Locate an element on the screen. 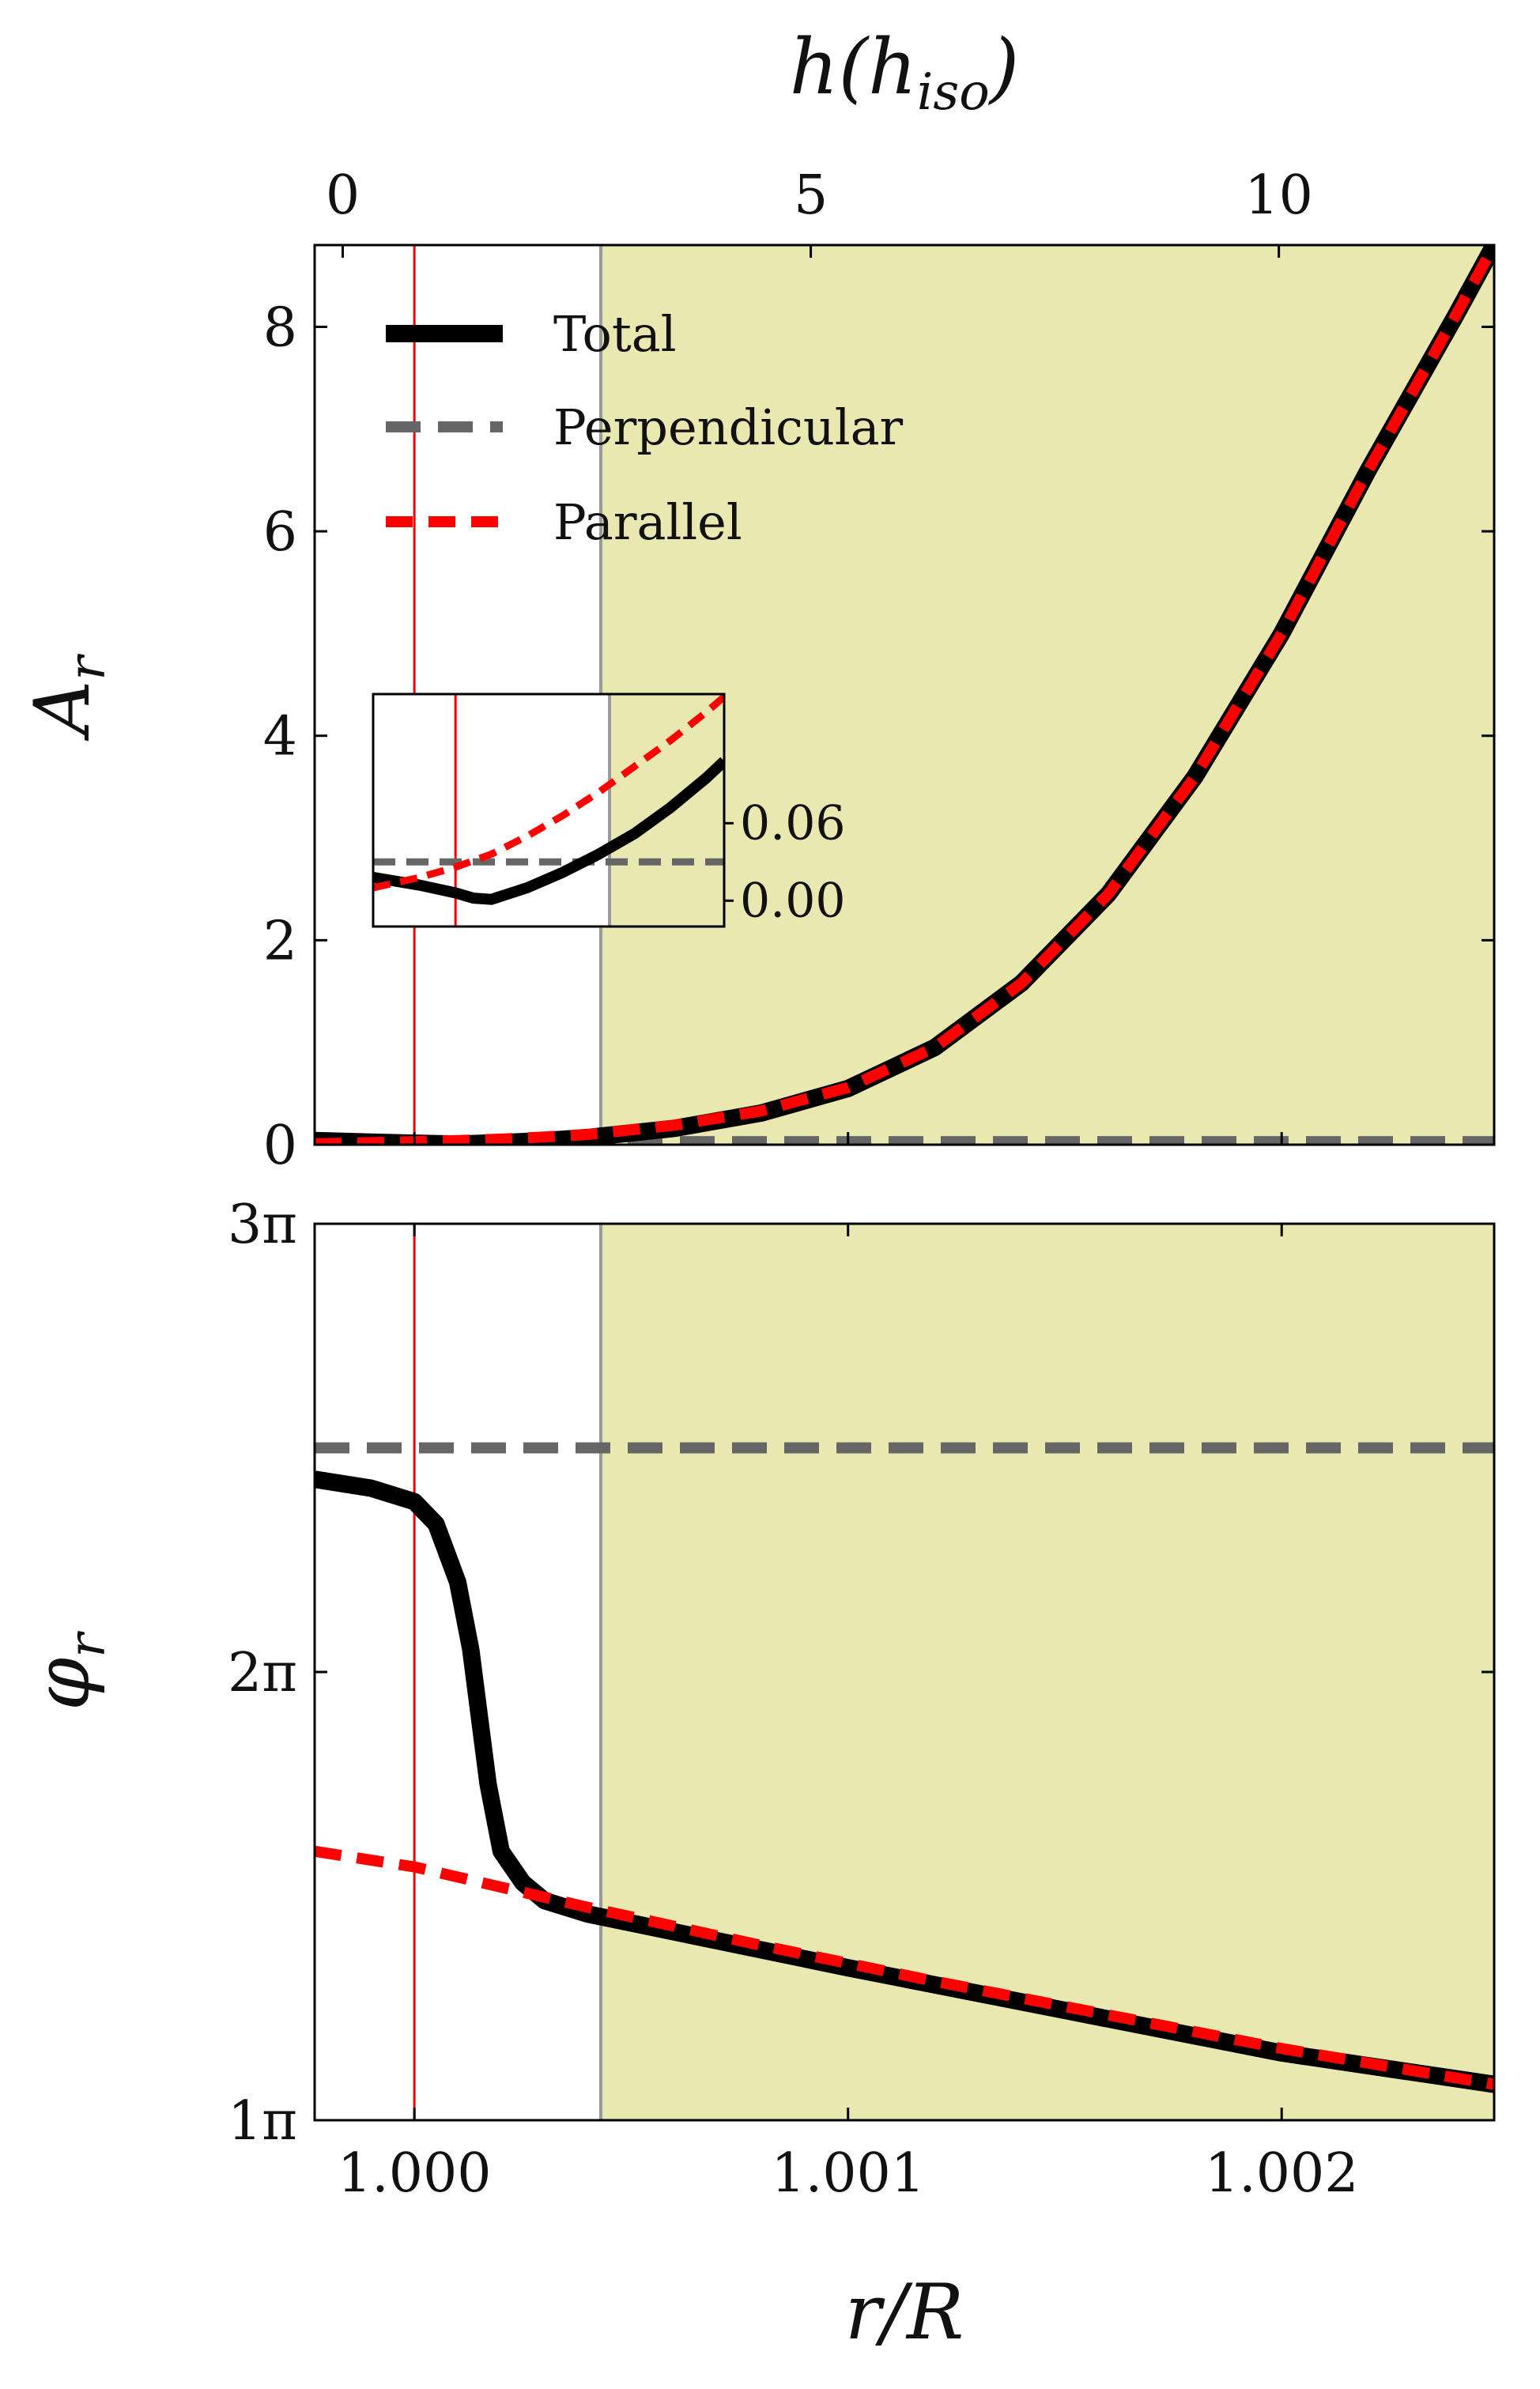 The height and width of the screenshot is (2389, 1540). x-tick-label-1: 1.001 is located at coordinates (848, 2173).